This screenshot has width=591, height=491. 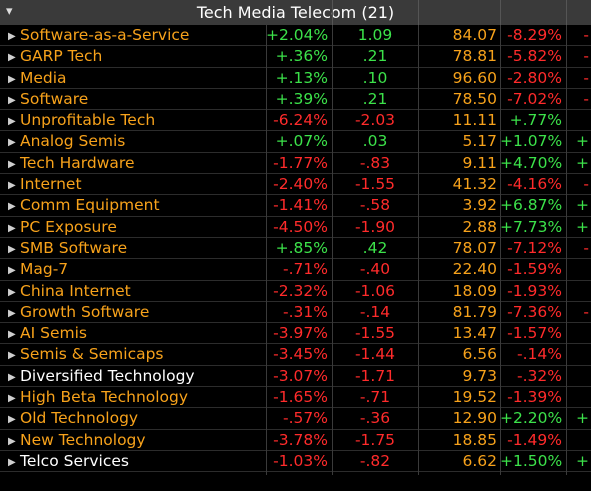 I want to click on table-row: ▶ Comm Equipment -1.41% -.58 3.92 +6.87% +, so click(x=295, y=206).